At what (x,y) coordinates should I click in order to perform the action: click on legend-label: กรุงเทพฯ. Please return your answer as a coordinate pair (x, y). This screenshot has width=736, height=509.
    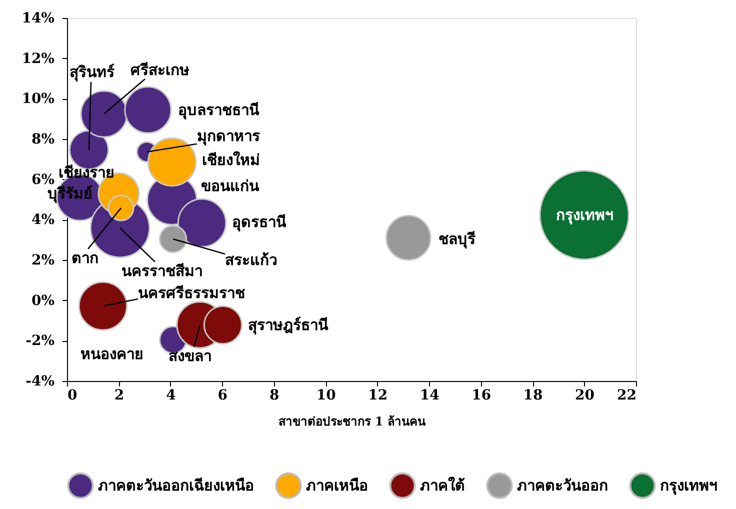
    Looking at the image, I should click on (688, 486).